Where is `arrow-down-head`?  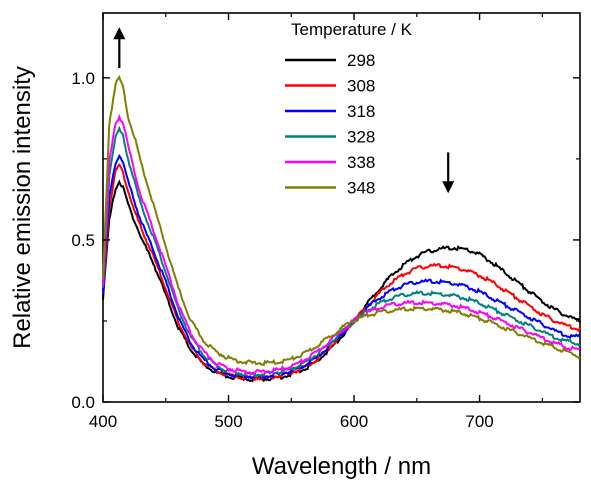
arrow-down-head is located at coordinates (448, 187).